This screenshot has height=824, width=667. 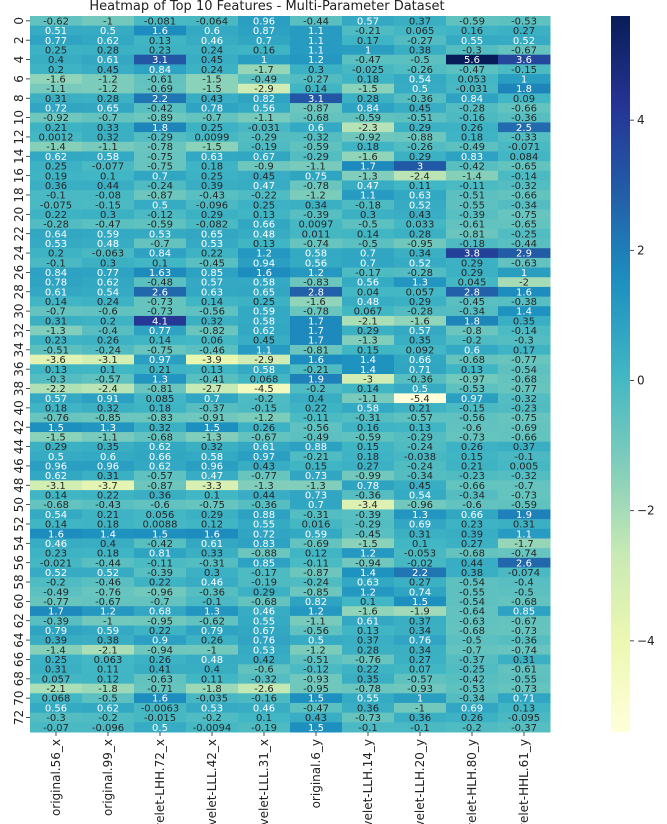 I want to click on cell-value-label: -4.5, so click(x=264, y=389).